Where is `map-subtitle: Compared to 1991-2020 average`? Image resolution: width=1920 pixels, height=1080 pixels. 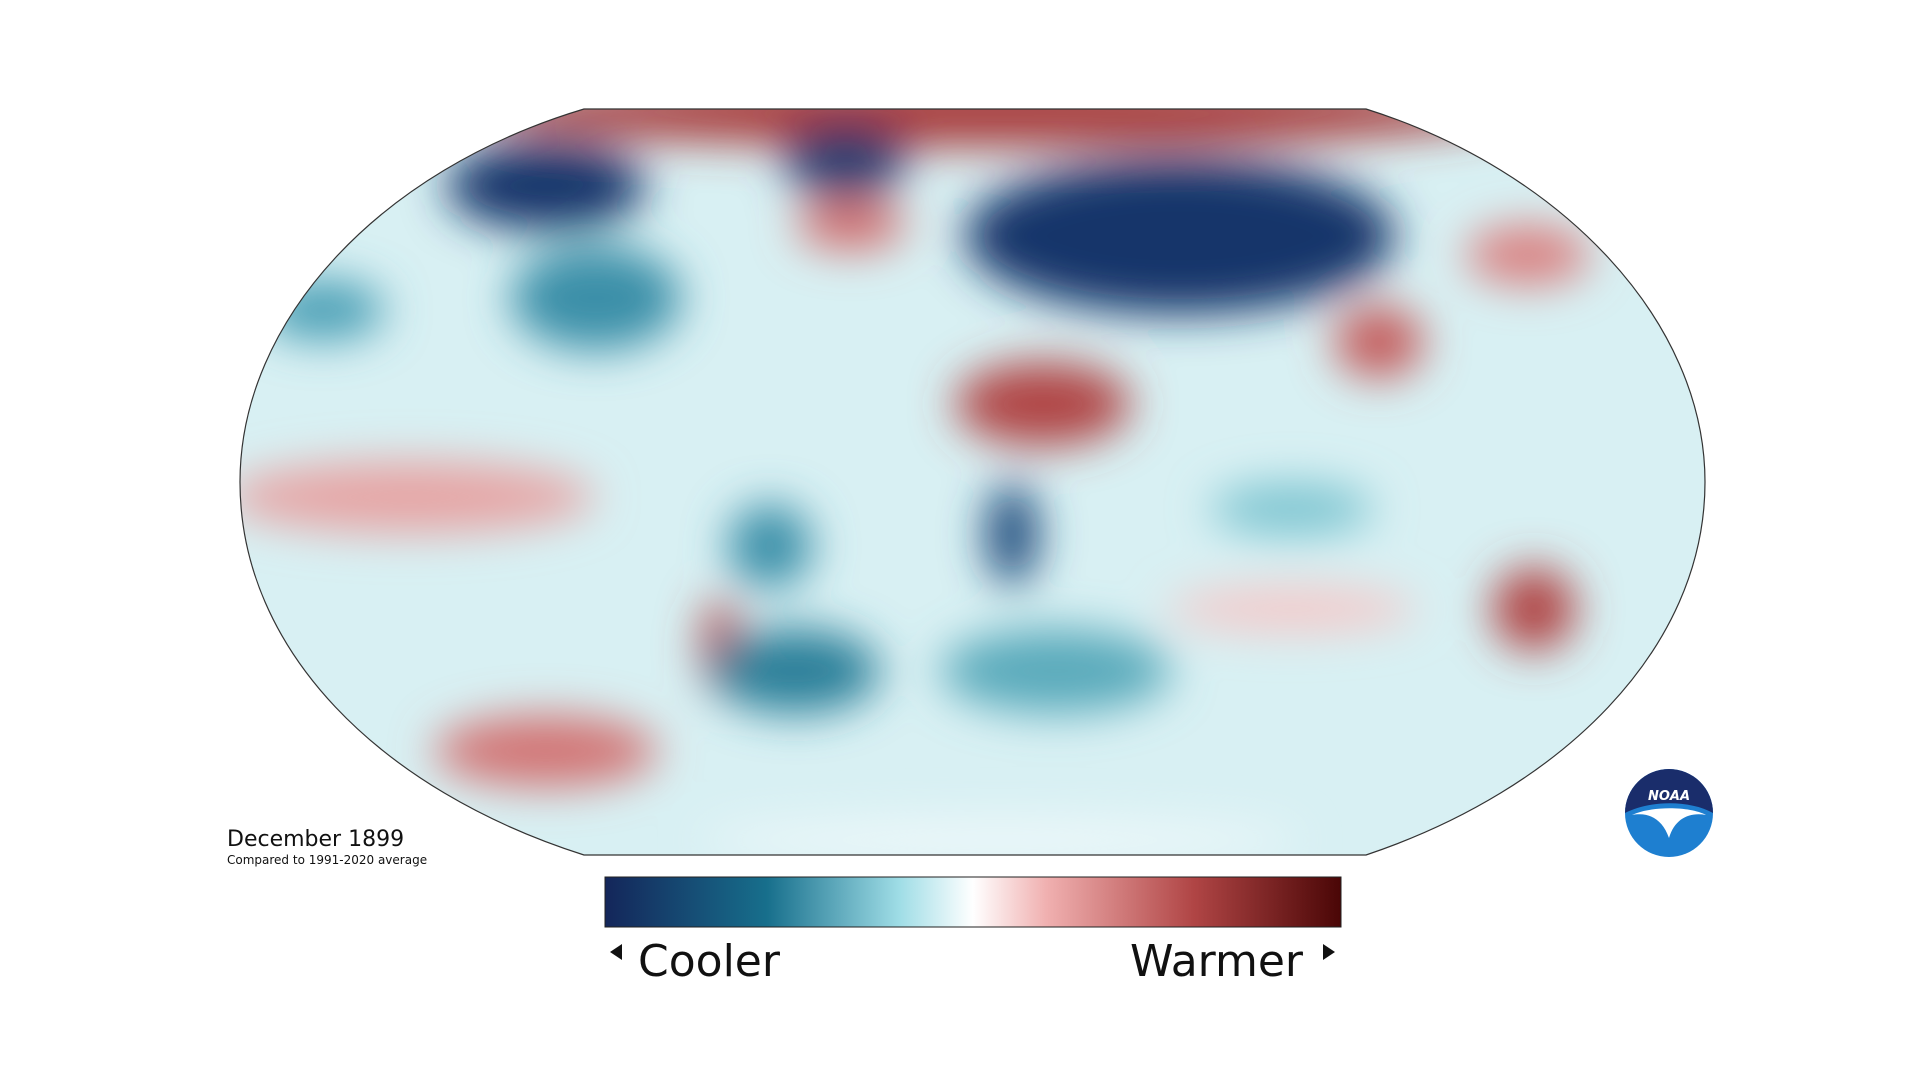 map-subtitle: Compared to 1991-2020 average is located at coordinates (327, 860).